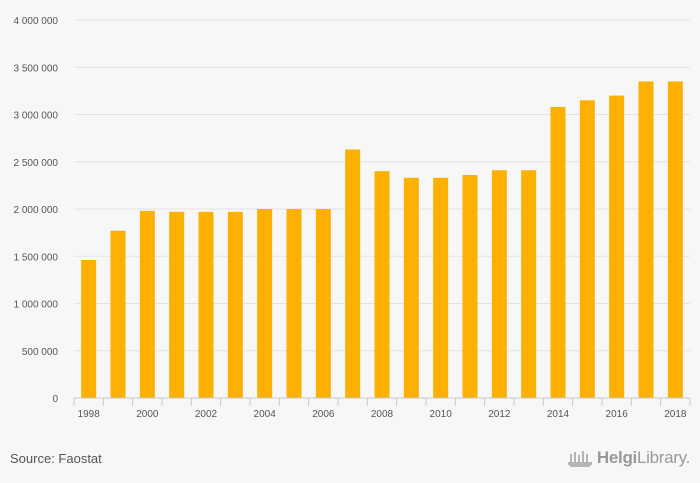 This screenshot has width=700, height=483. What do you see at coordinates (265, 303) in the screenshot?
I see `bar-2004` at bounding box center [265, 303].